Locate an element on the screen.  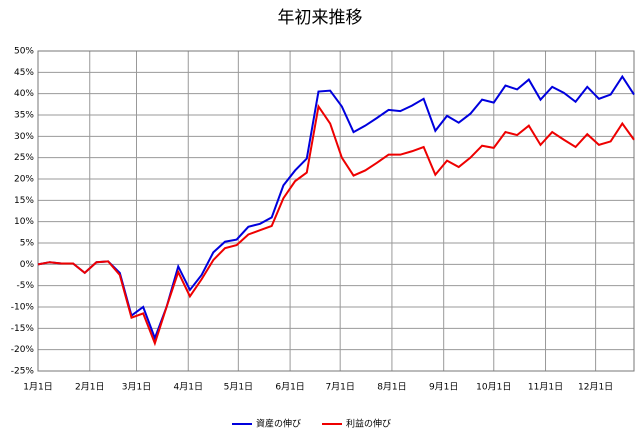
y-tick-label: -10% is located at coordinates (23, 308).